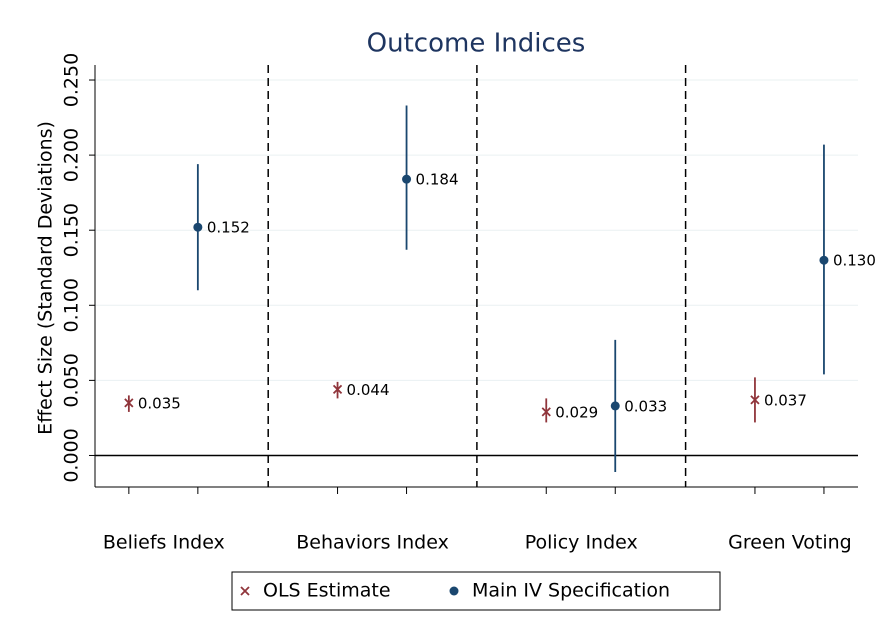 Image resolution: width=876 pixels, height=639 pixels. Describe the element at coordinates (571, 591) in the screenshot. I see `legend-label: Main IV Specification` at that location.